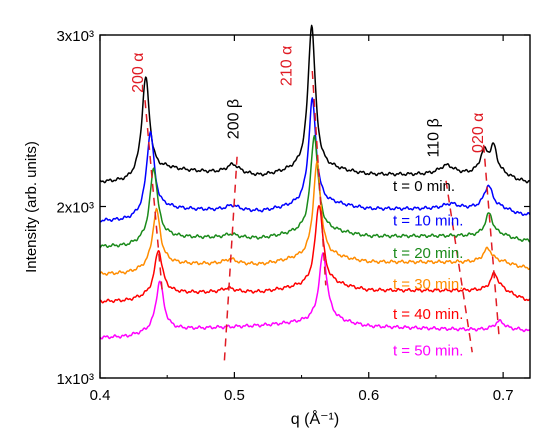 This screenshot has height=445, width=550. Describe the element at coordinates (478, 133) in the screenshot. I see `peak-label-4: 020 α` at that location.